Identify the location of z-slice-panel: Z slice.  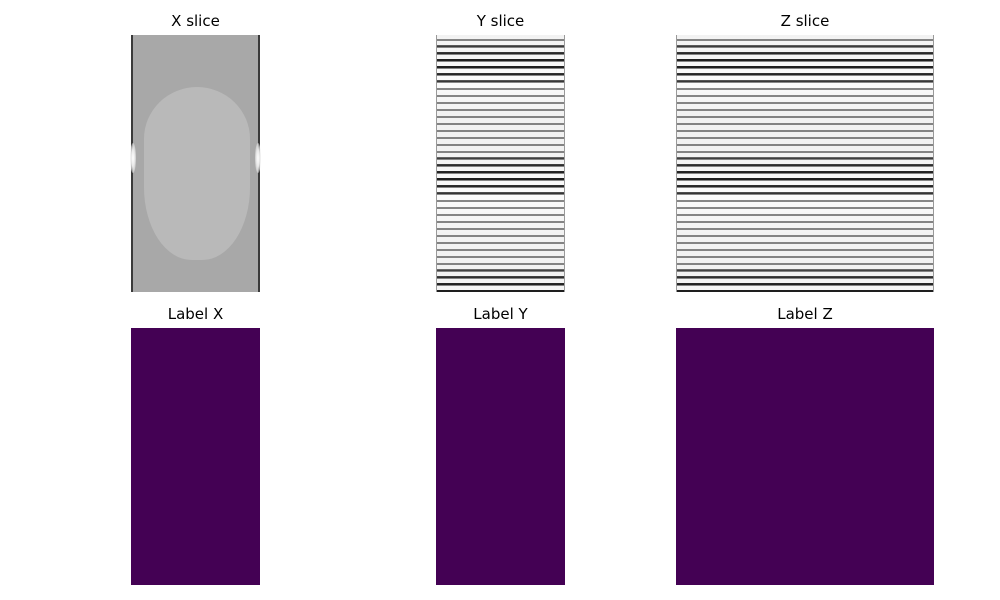
(805, 152).